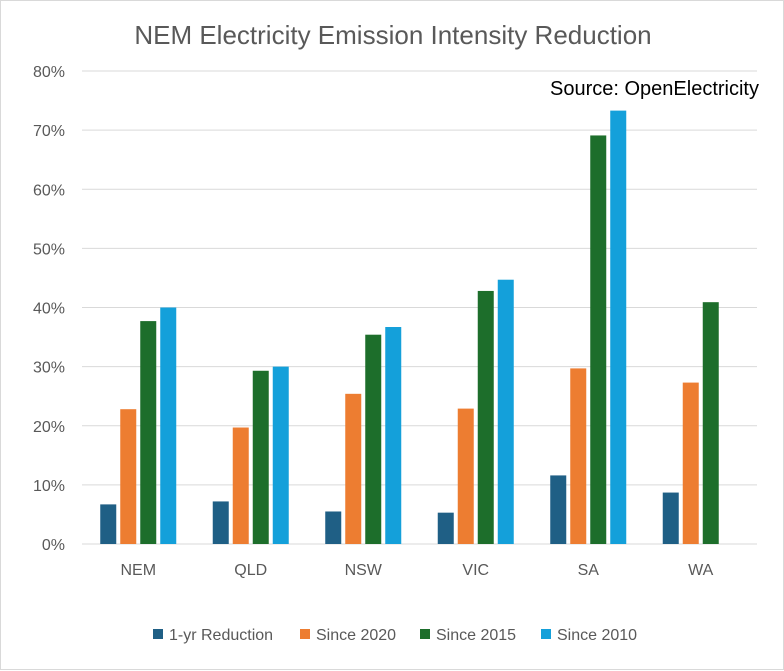 The image size is (784, 671). Describe the element at coordinates (333, 527) in the screenshot. I see `bar-nsw-1-yr-reduction` at that location.